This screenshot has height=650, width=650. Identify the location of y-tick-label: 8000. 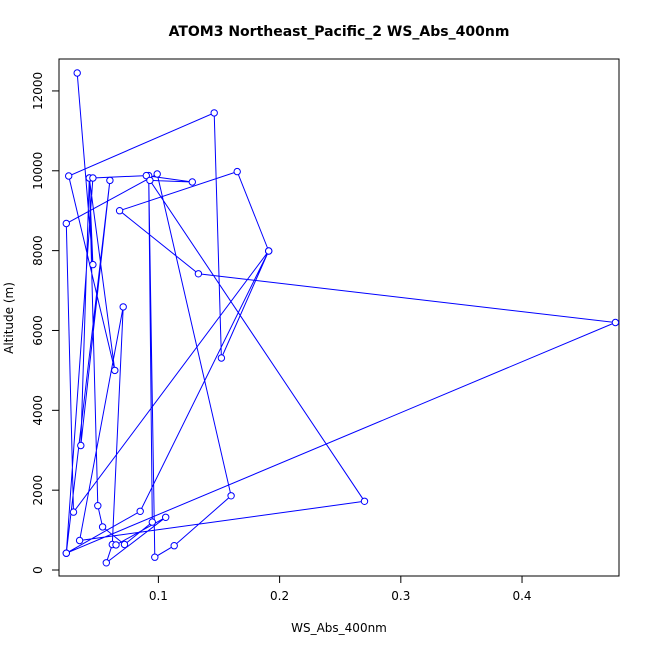
(38, 250).